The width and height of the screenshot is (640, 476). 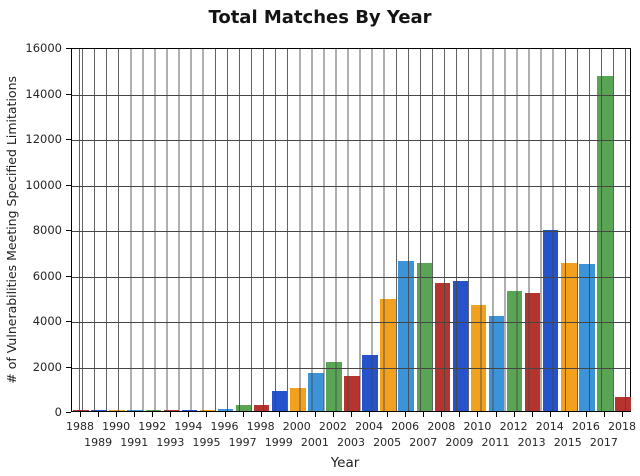 I want to click on x-tick-2006, so click(x=406, y=414).